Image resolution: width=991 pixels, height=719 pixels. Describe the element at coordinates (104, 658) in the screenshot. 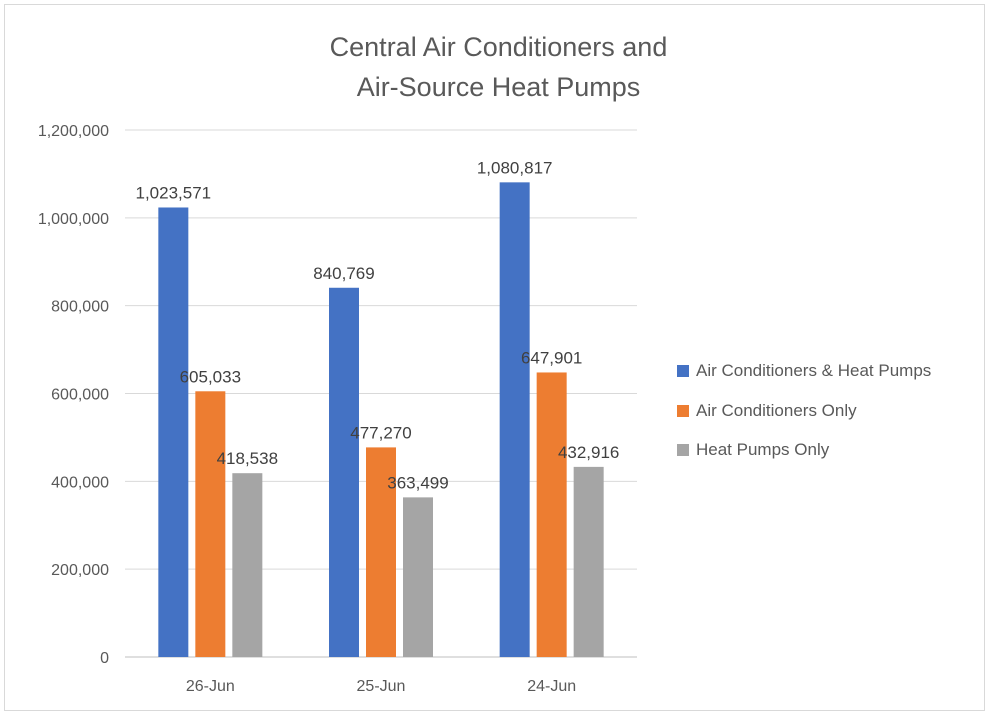

I see `y-tick-label: 0` at that location.